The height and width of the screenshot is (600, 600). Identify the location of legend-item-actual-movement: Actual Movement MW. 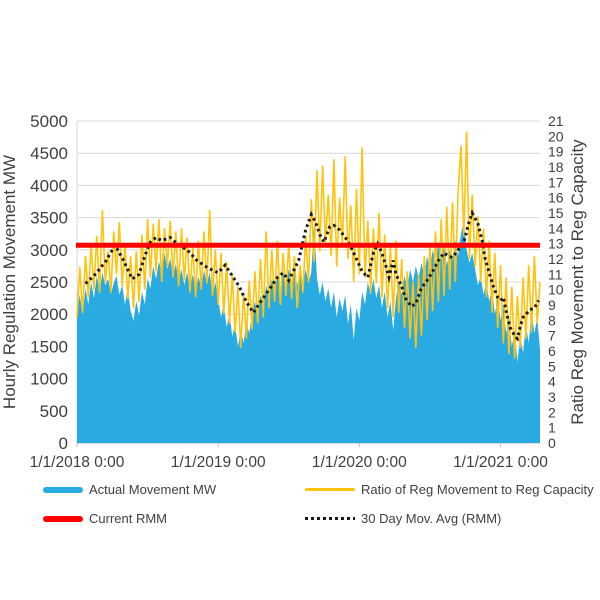
(129, 489).